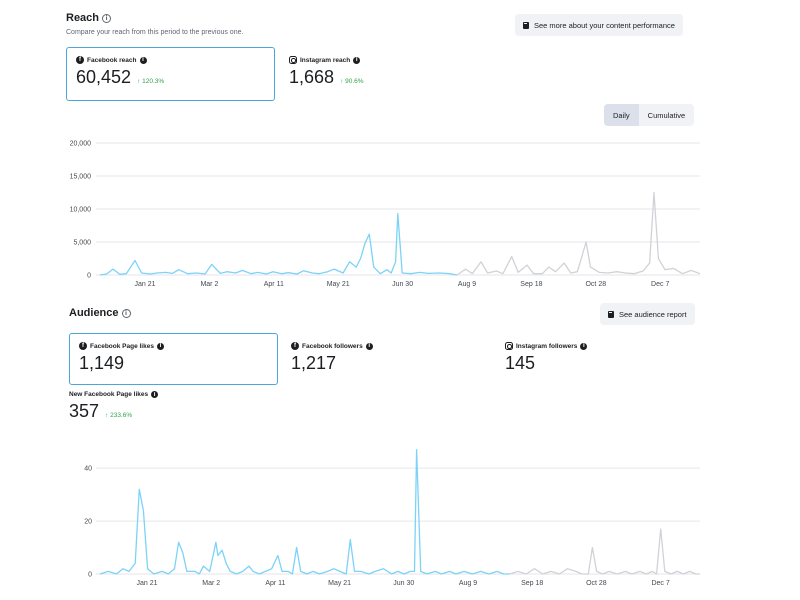 The image size is (800, 600). I want to click on y-tick-label: 20, so click(88, 522).